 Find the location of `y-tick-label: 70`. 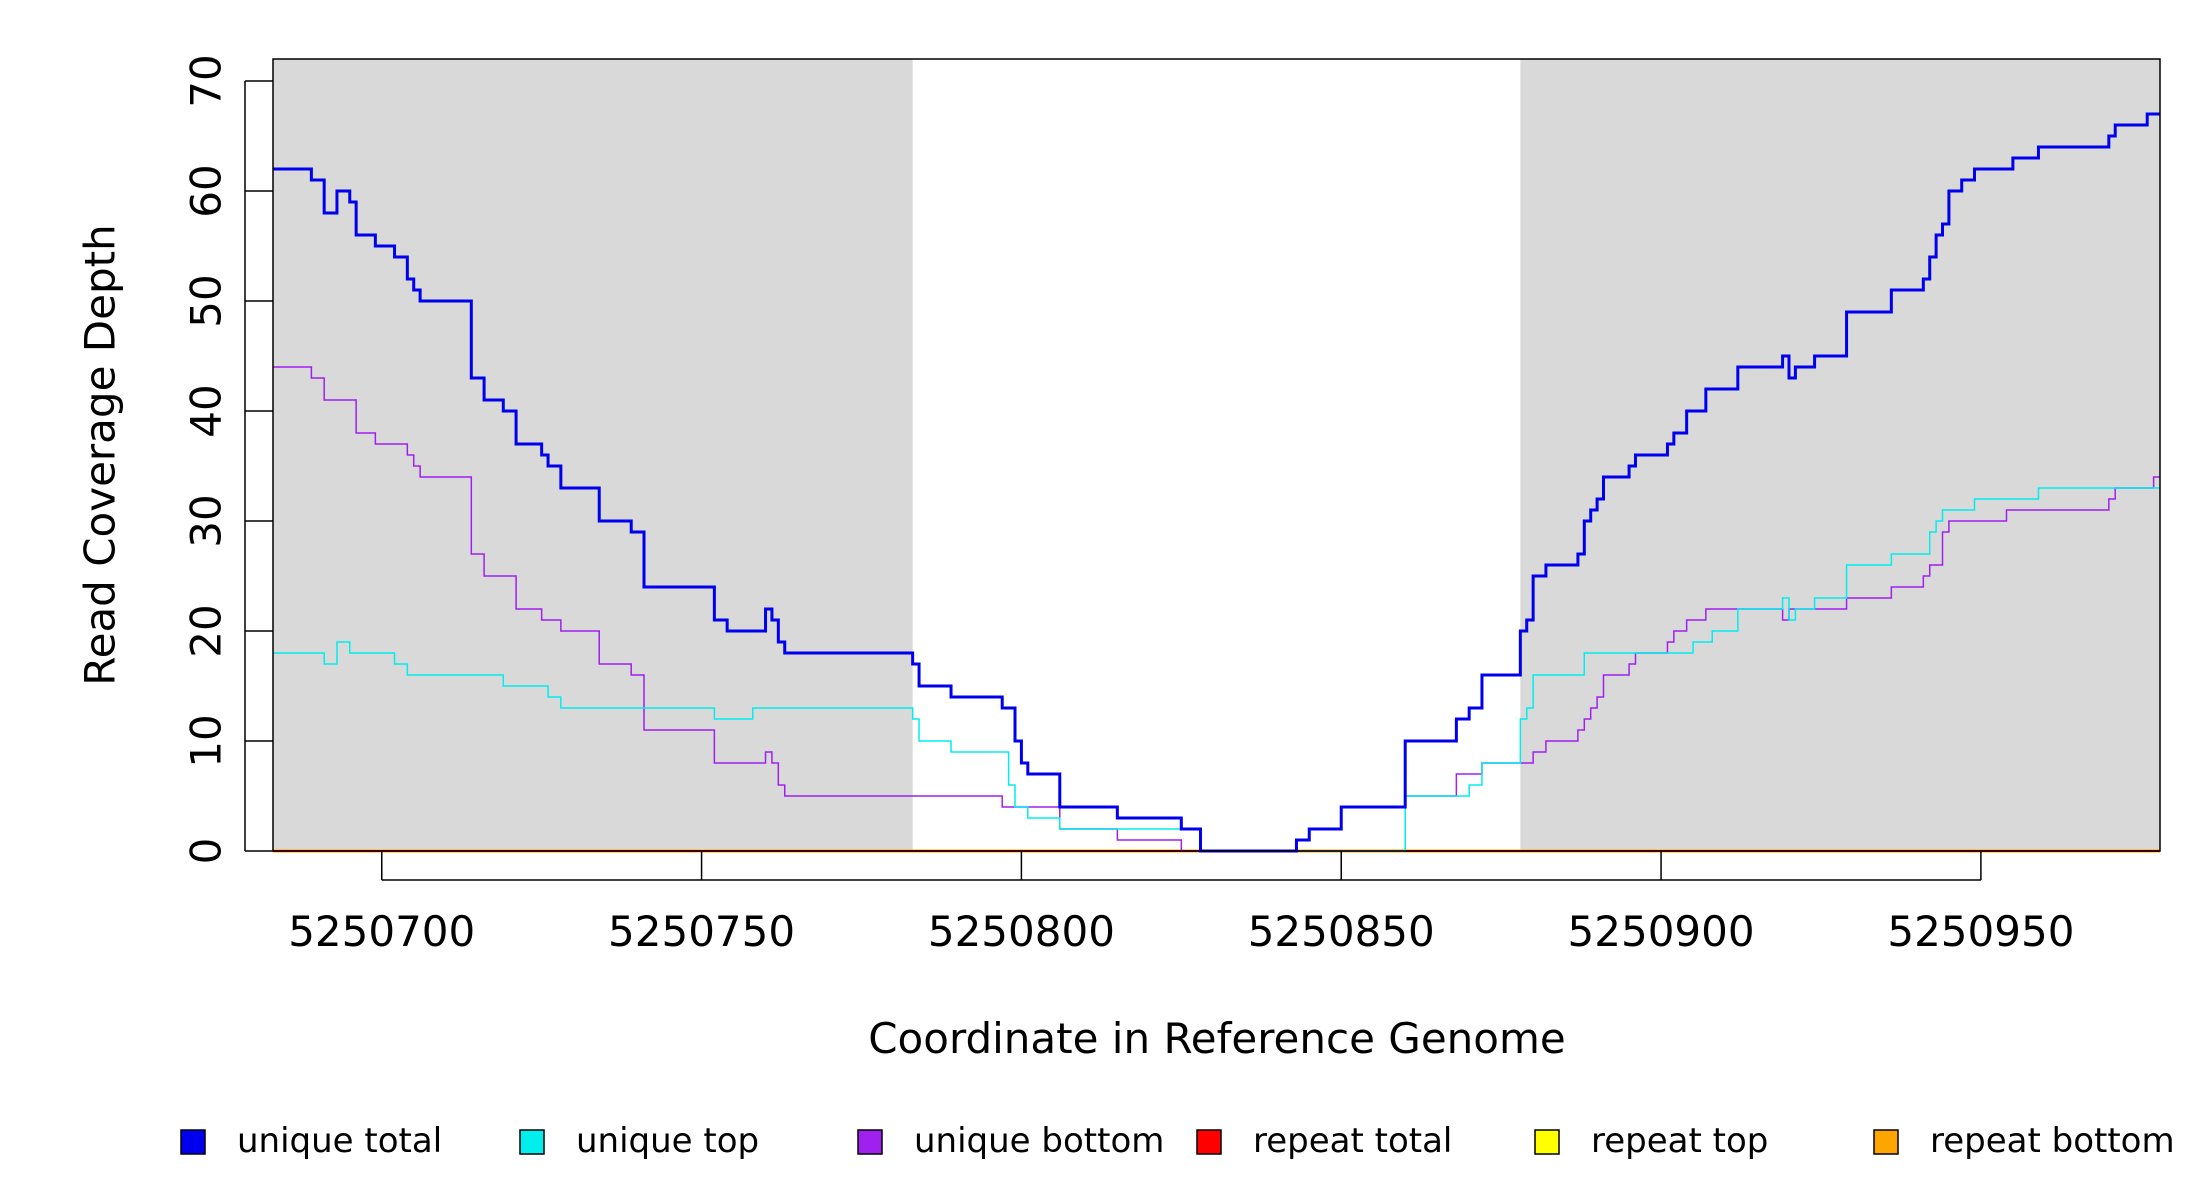

y-tick-label: 70 is located at coordinates (206, 80).